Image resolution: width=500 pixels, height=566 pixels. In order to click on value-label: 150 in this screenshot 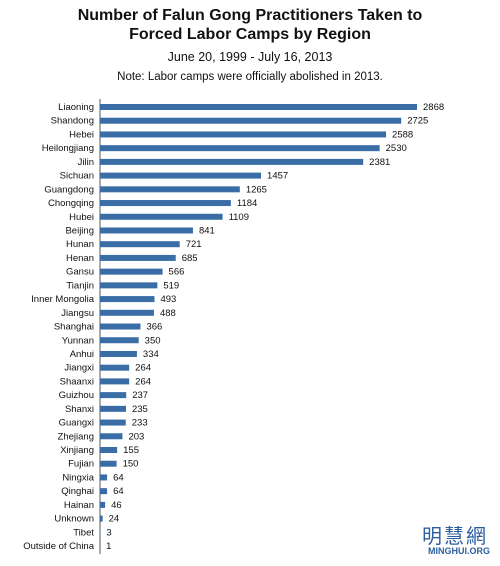, I will do `click(131, 464)`.